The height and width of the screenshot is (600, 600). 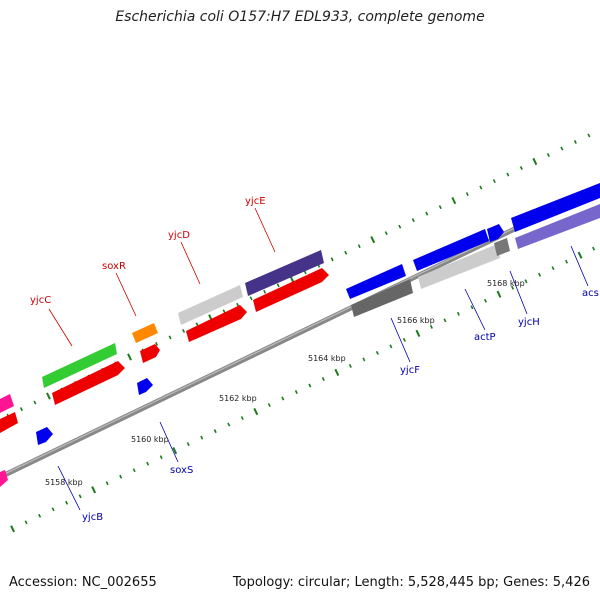 I want to click on gene-feature-lavender, so click(x=557, y=226).